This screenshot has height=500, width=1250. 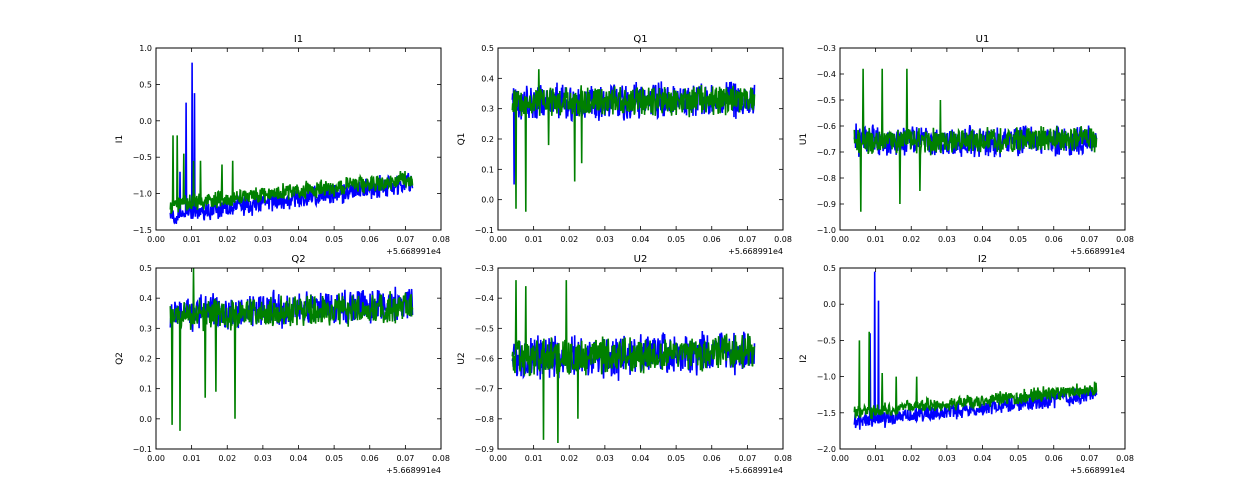 What do you see at coordinates (120, 358) in the screenshot?
I see `y-axis-label: Q2` at bounding box center [120, 358].